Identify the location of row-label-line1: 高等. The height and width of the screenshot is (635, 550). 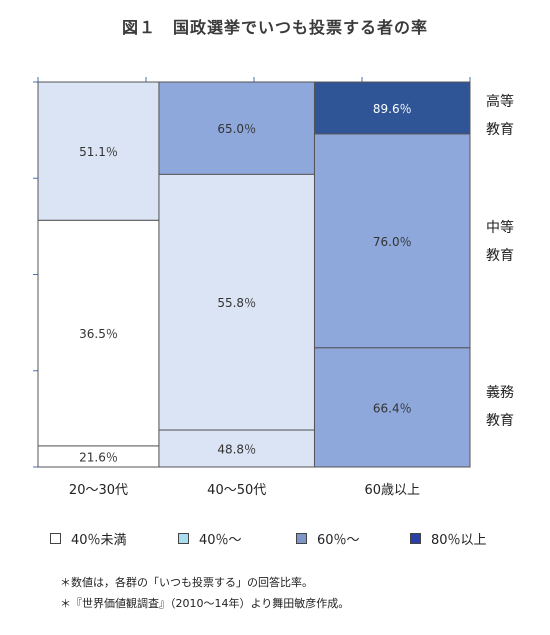
(500, 101).